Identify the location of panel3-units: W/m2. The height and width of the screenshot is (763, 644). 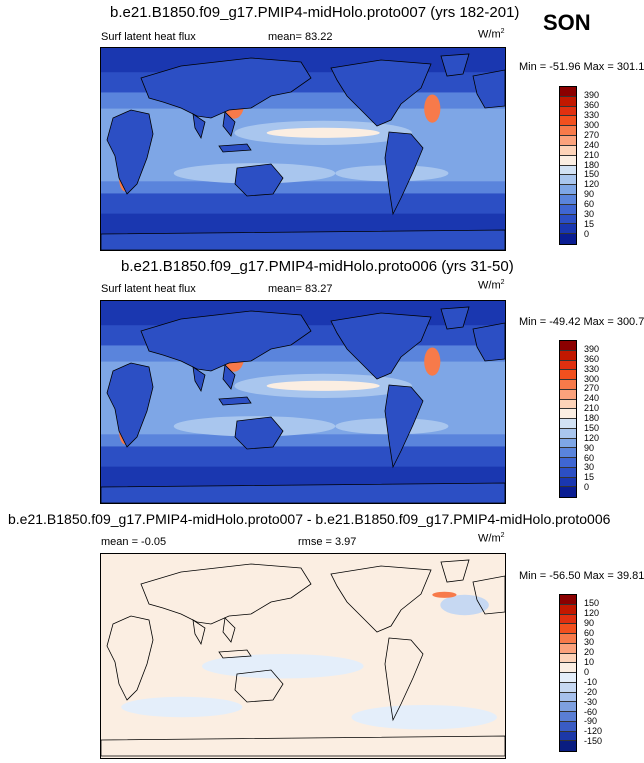
(491, 538).